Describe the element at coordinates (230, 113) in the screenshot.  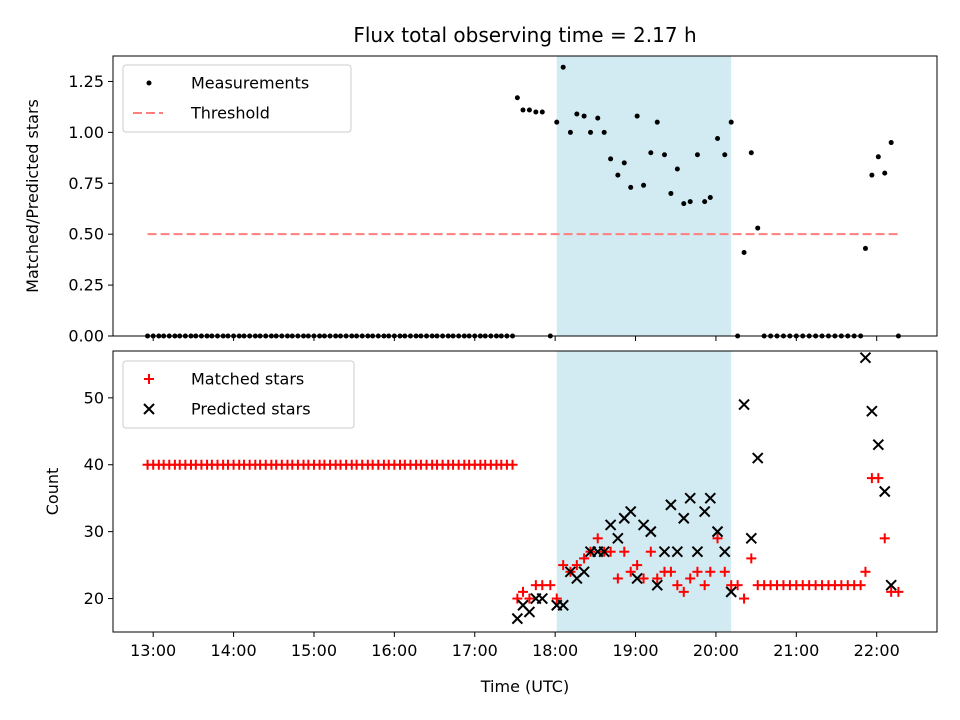
I see `legend-label: Threshold` at that location.